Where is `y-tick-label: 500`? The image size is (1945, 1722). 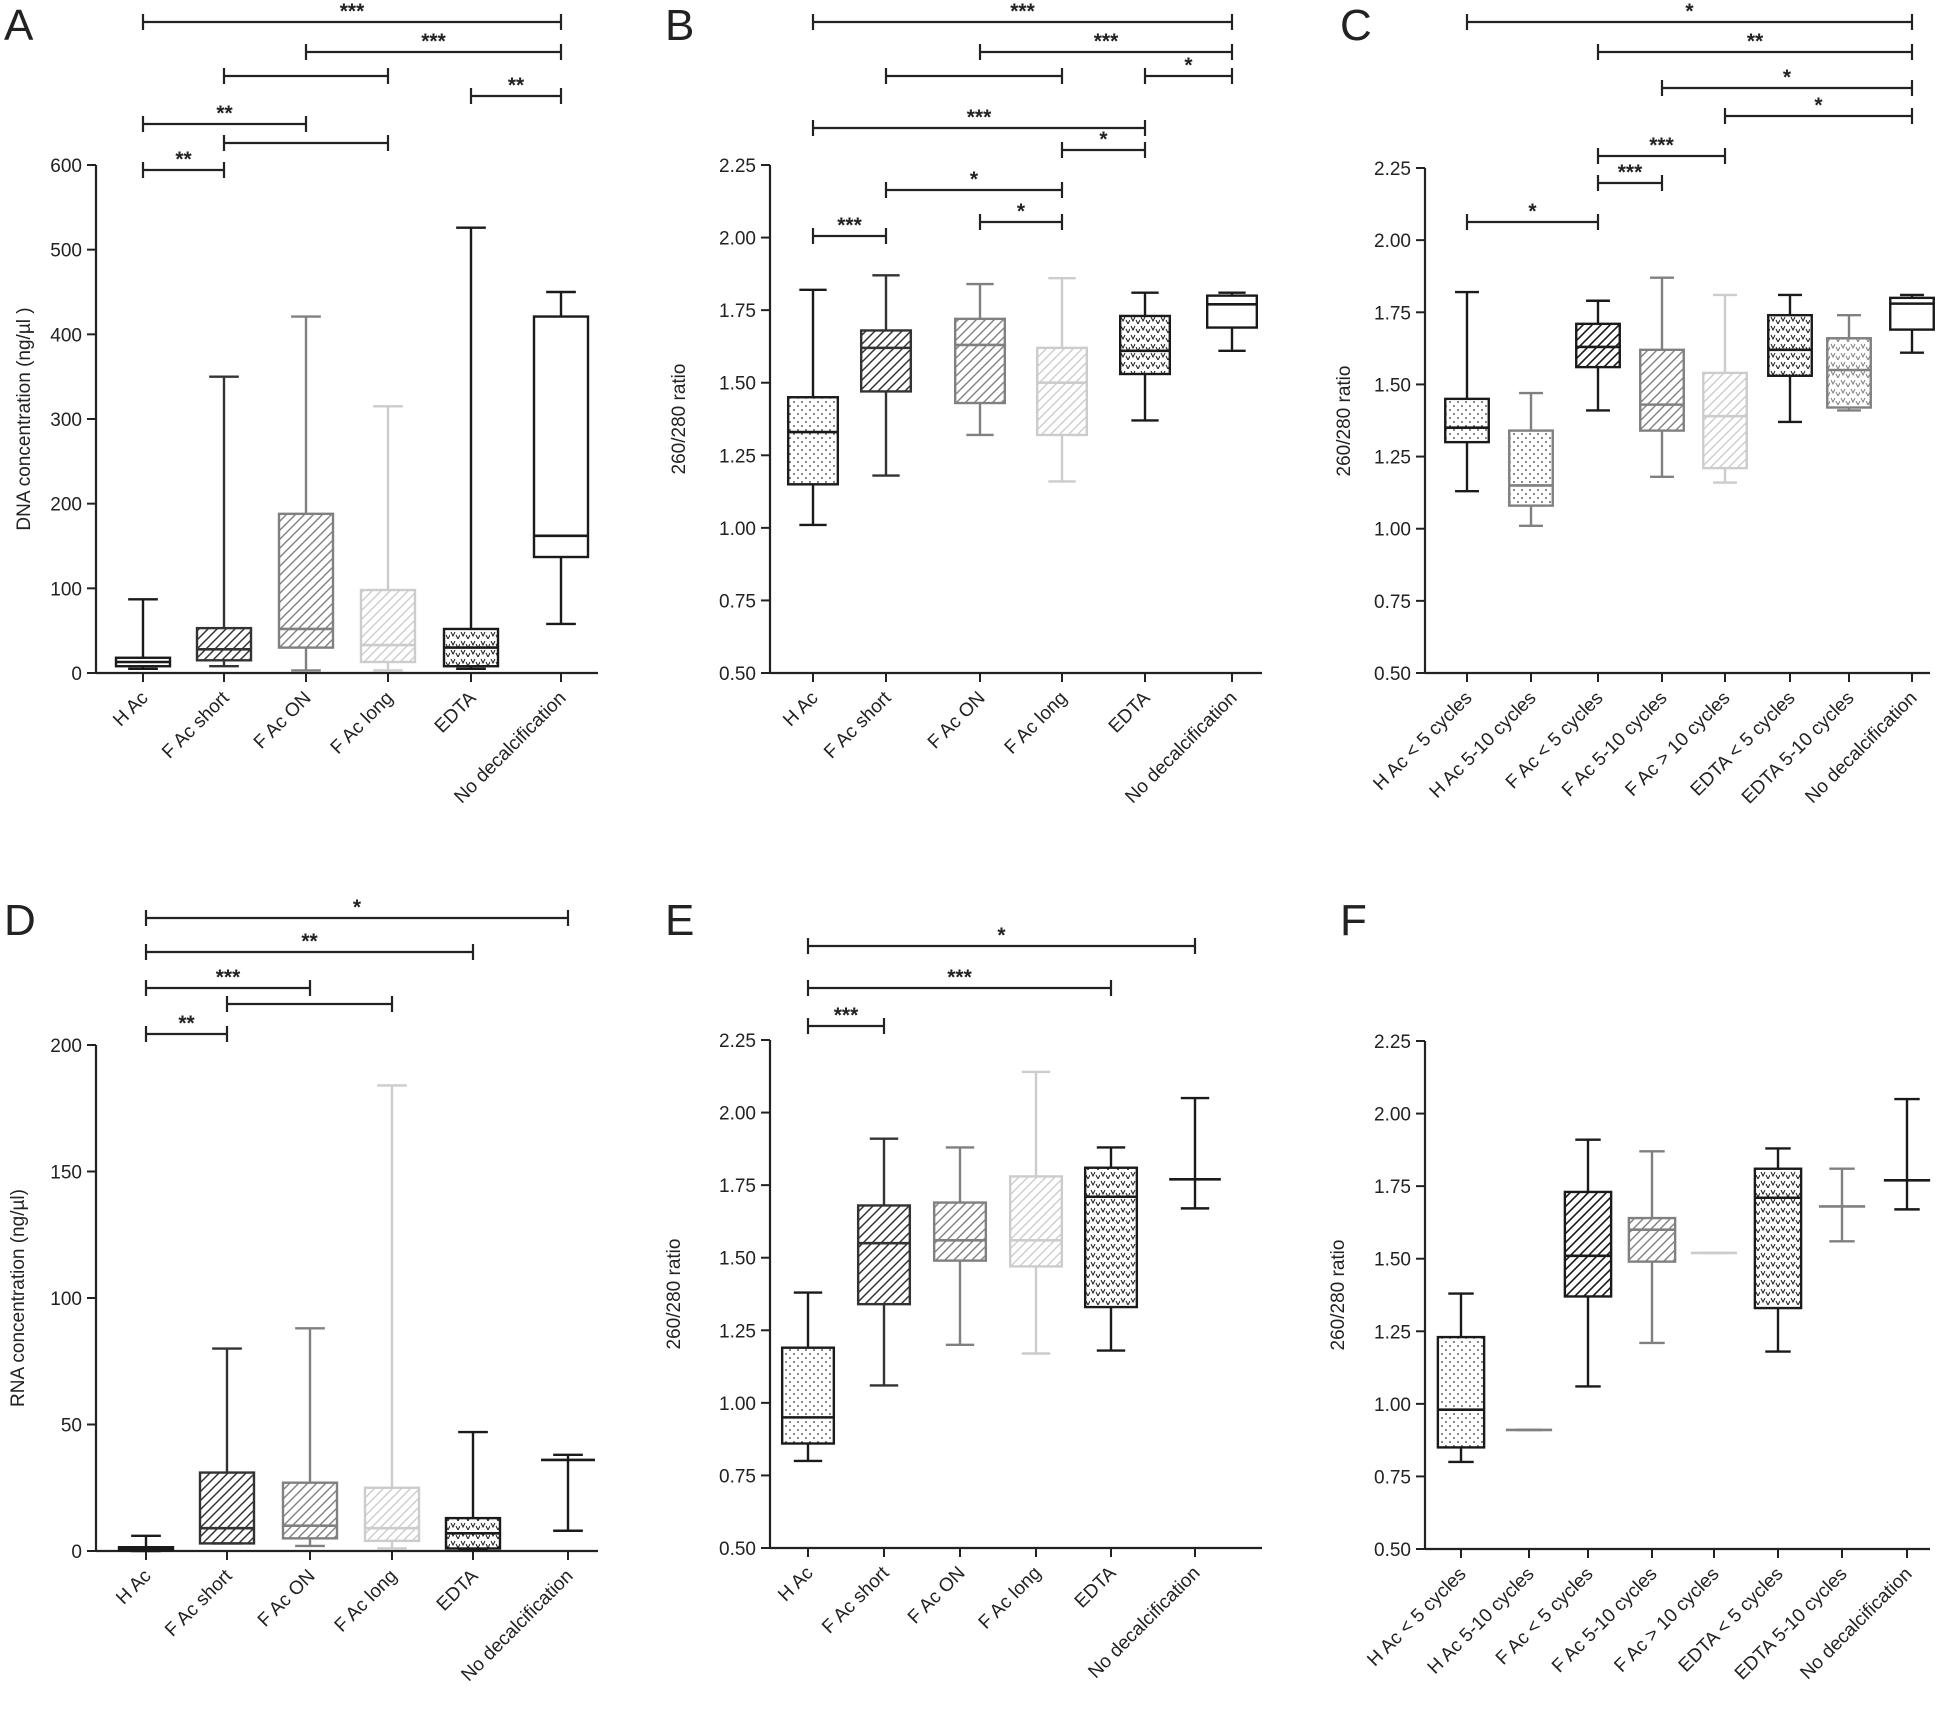
y-tick-label: 500 is located at coordinates (66, 251).